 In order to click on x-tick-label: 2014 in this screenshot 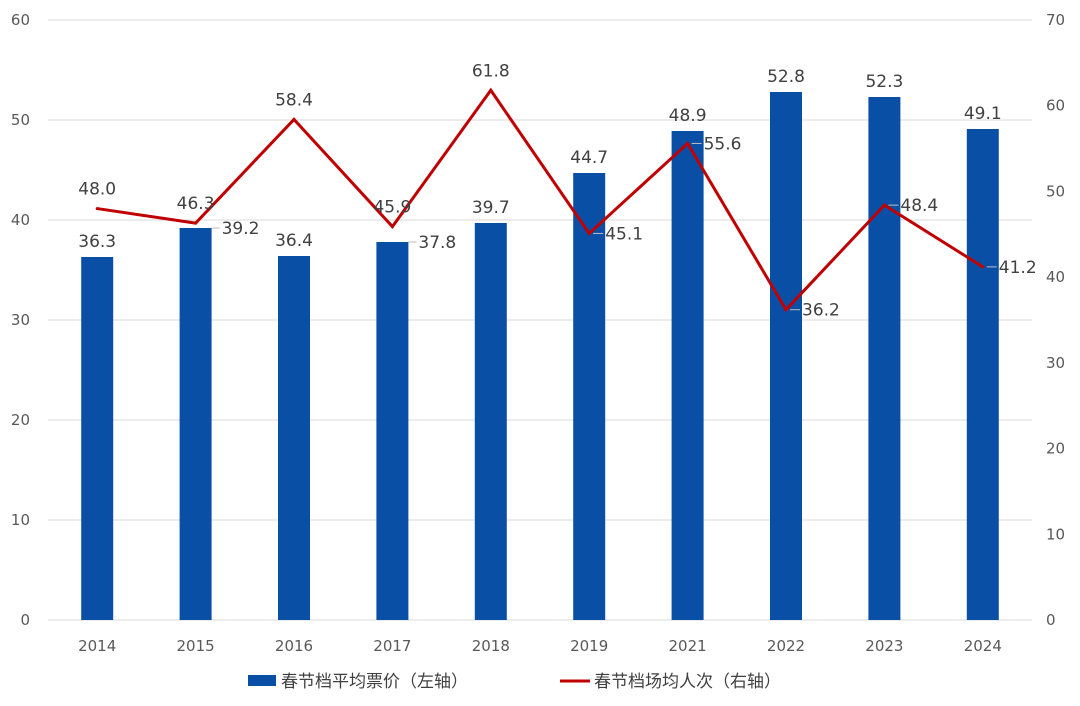, I will do `click(97, 646)`.